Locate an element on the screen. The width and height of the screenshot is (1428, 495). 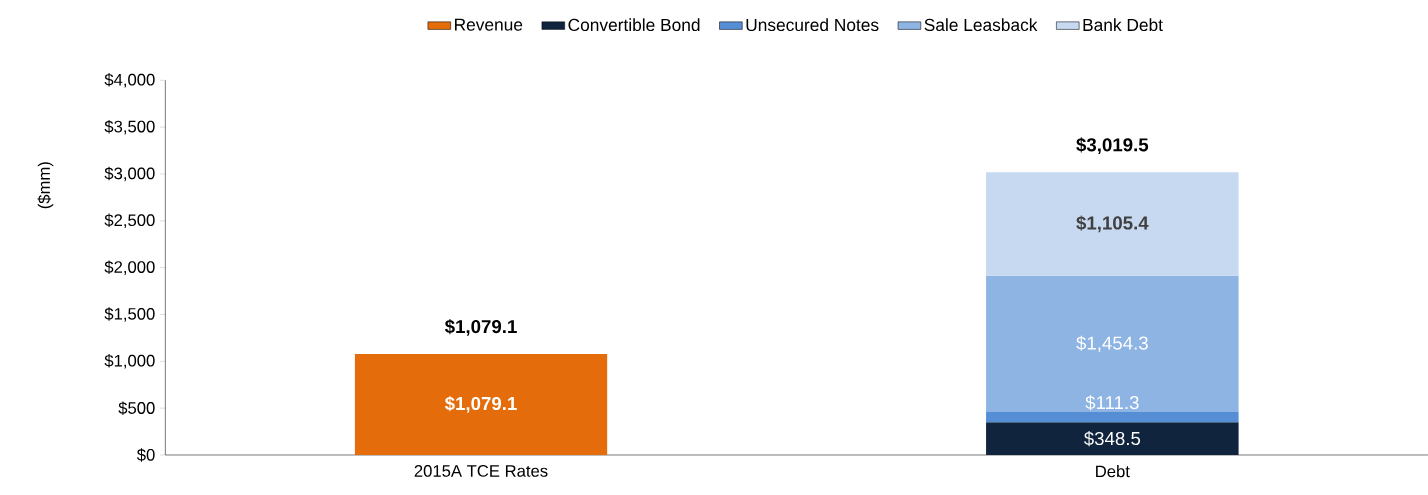
y-tick-label: $0 is located at coordinates (145, 455).